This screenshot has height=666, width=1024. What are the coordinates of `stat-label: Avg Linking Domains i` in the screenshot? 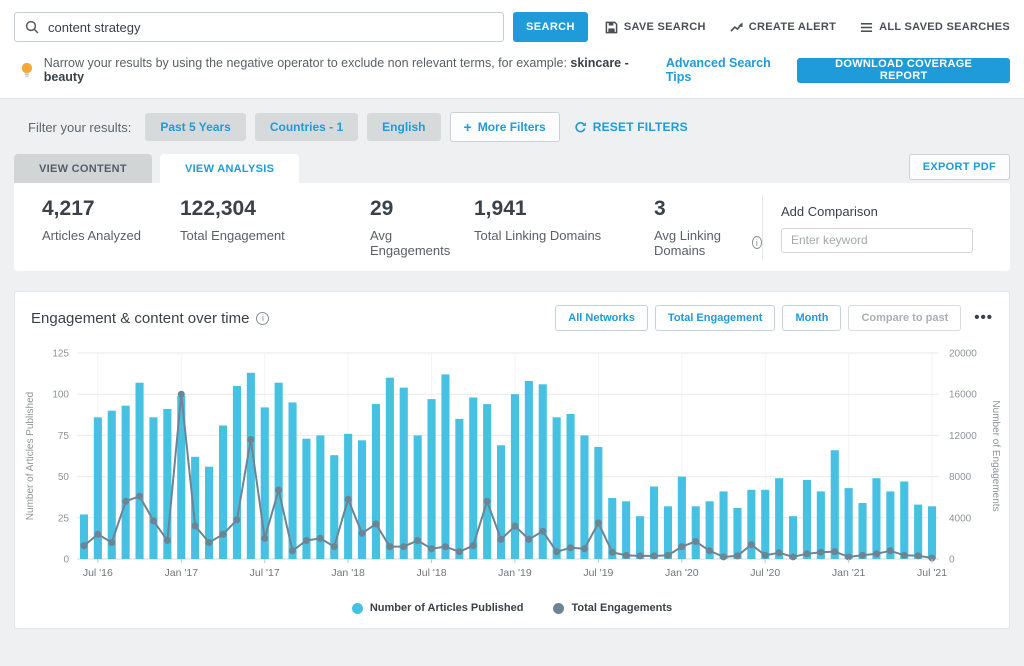 It's located at (708, 243).